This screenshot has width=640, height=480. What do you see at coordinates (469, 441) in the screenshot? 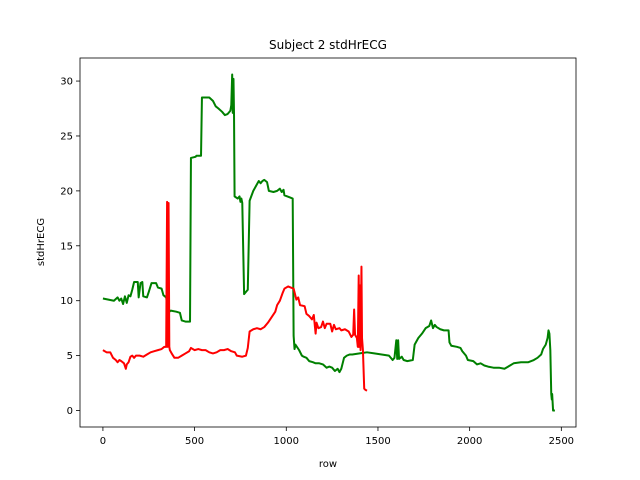
I see `x-tick-label: 2000` at bounding box center [469, 441].